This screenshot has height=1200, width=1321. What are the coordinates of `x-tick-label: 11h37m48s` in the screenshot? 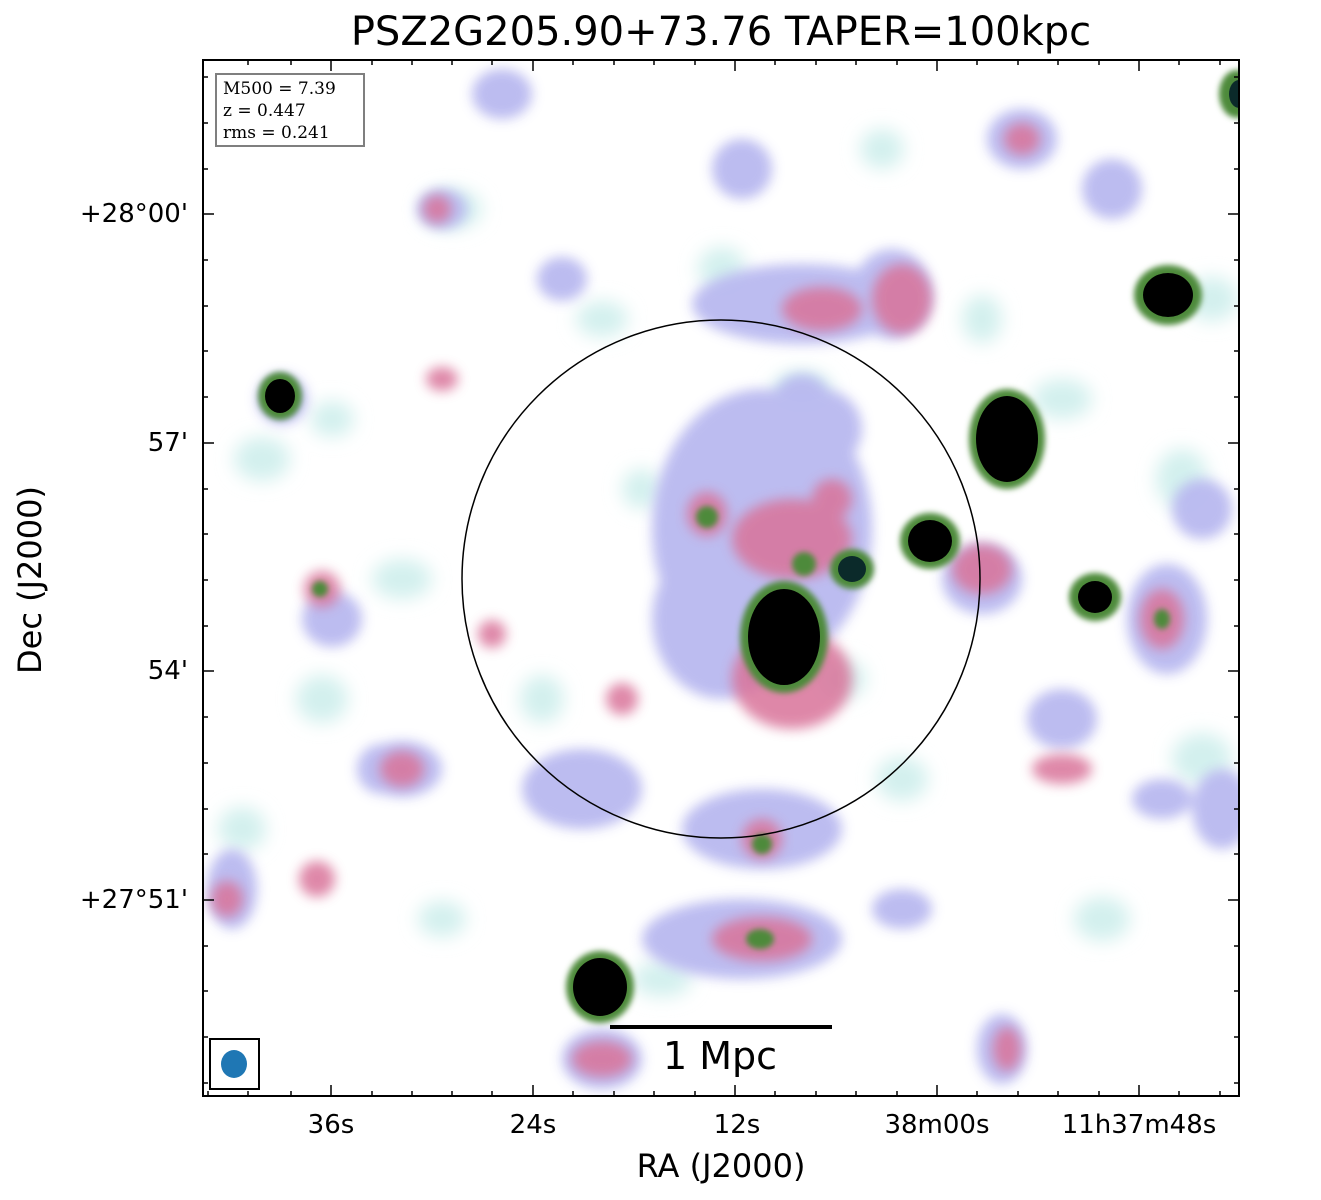 It's located at (1139, 1125).